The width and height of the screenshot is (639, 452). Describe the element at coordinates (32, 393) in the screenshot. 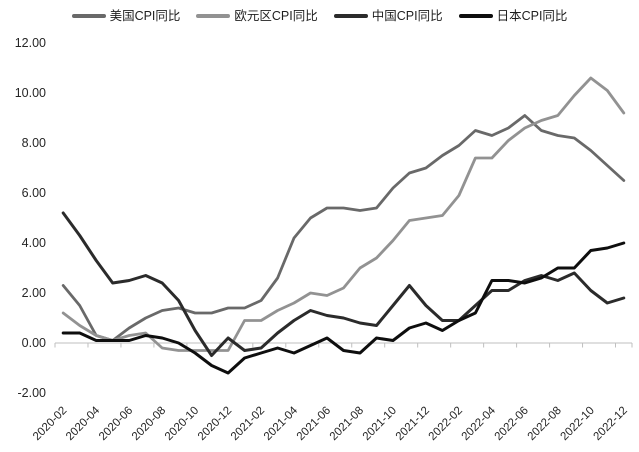

I see `y-axis-tick-label: -2.00` at that location.